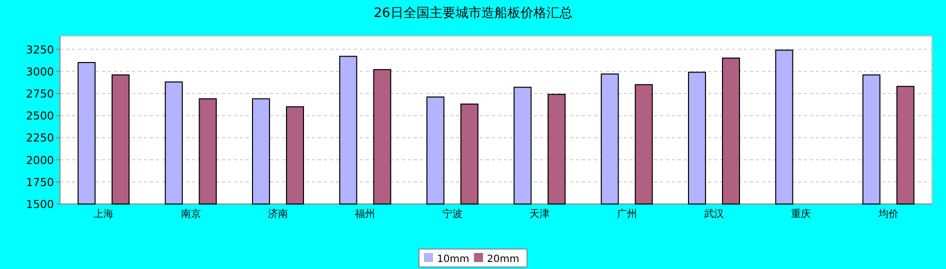  Describe the element at coordinates (40, 93) in the screenshot. I see `y-tick-label: 2750` at that location.